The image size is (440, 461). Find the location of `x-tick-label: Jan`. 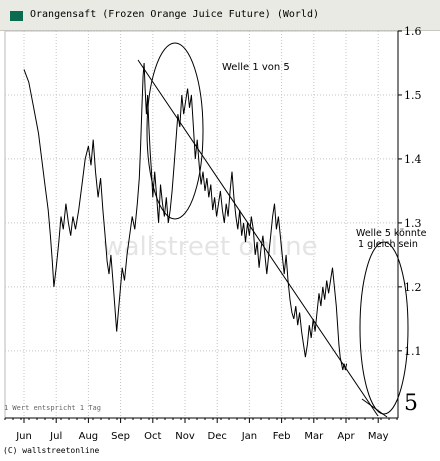

x-tick-label: Jan is located at coordinates (249, 436).